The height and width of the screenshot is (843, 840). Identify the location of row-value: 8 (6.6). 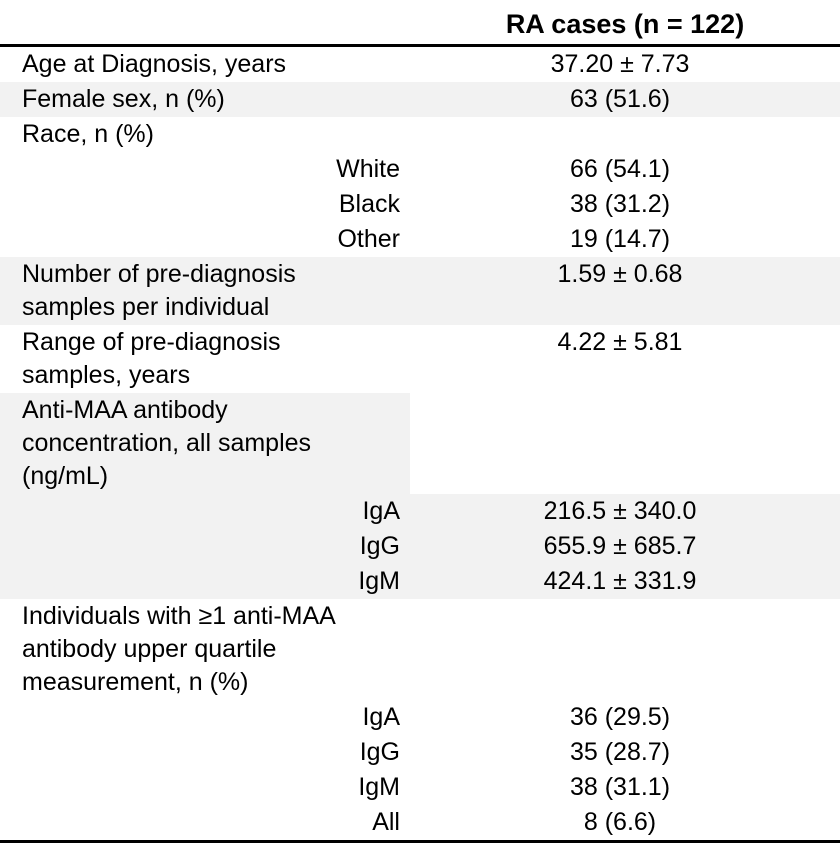
(620, 822).